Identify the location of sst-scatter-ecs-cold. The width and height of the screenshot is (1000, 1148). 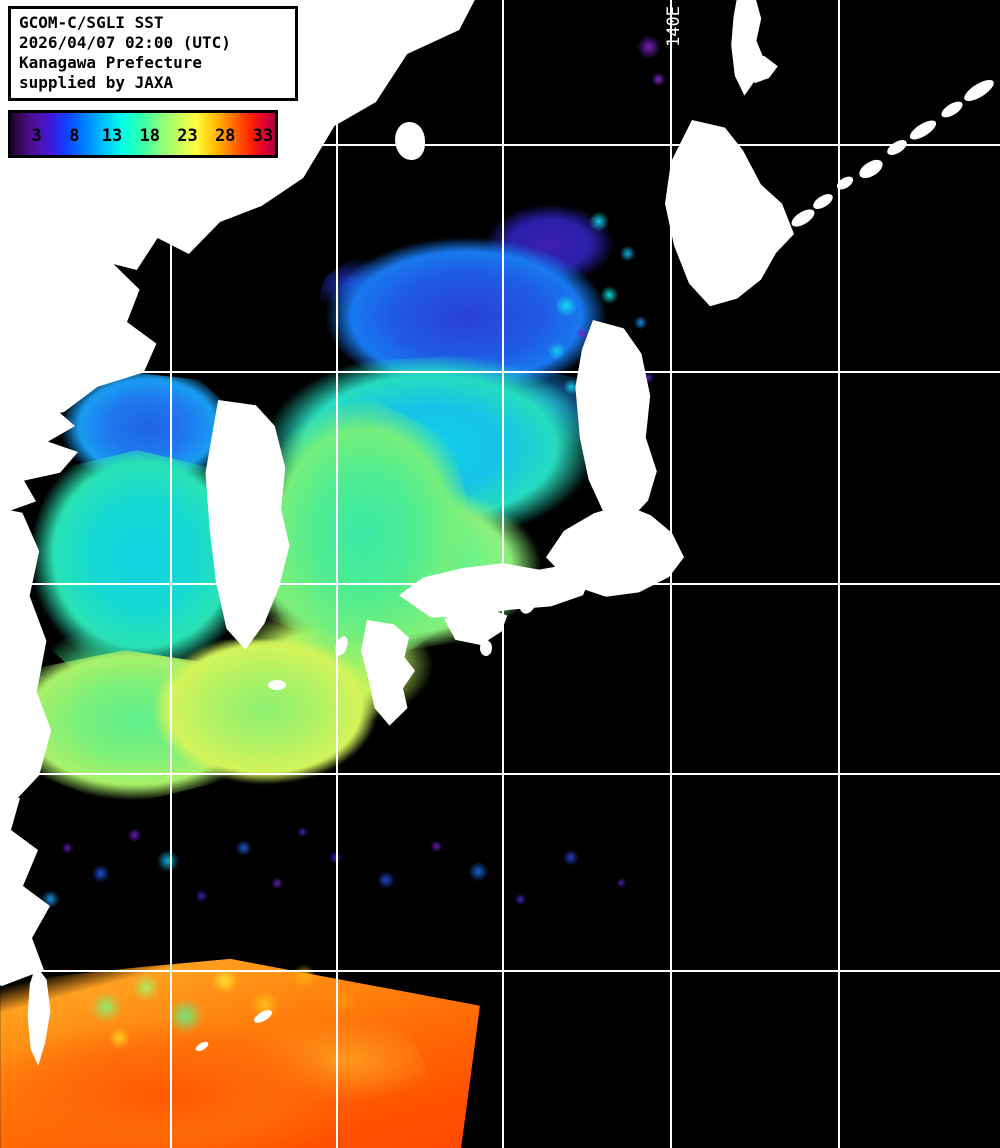
(470, 880).